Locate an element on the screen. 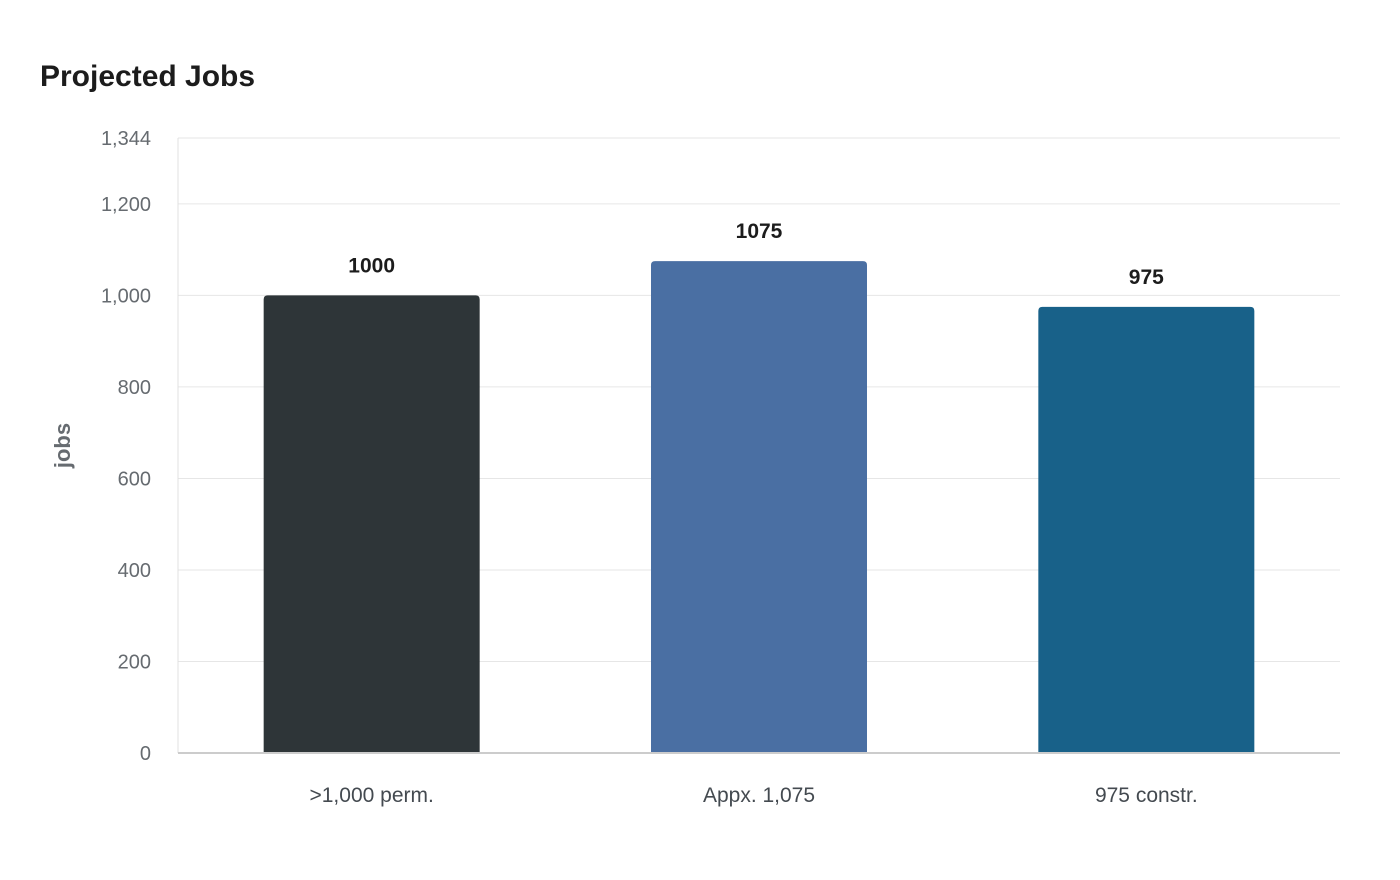  x-tick-label: >1,000 perm. is located at coordinates (371, 795).